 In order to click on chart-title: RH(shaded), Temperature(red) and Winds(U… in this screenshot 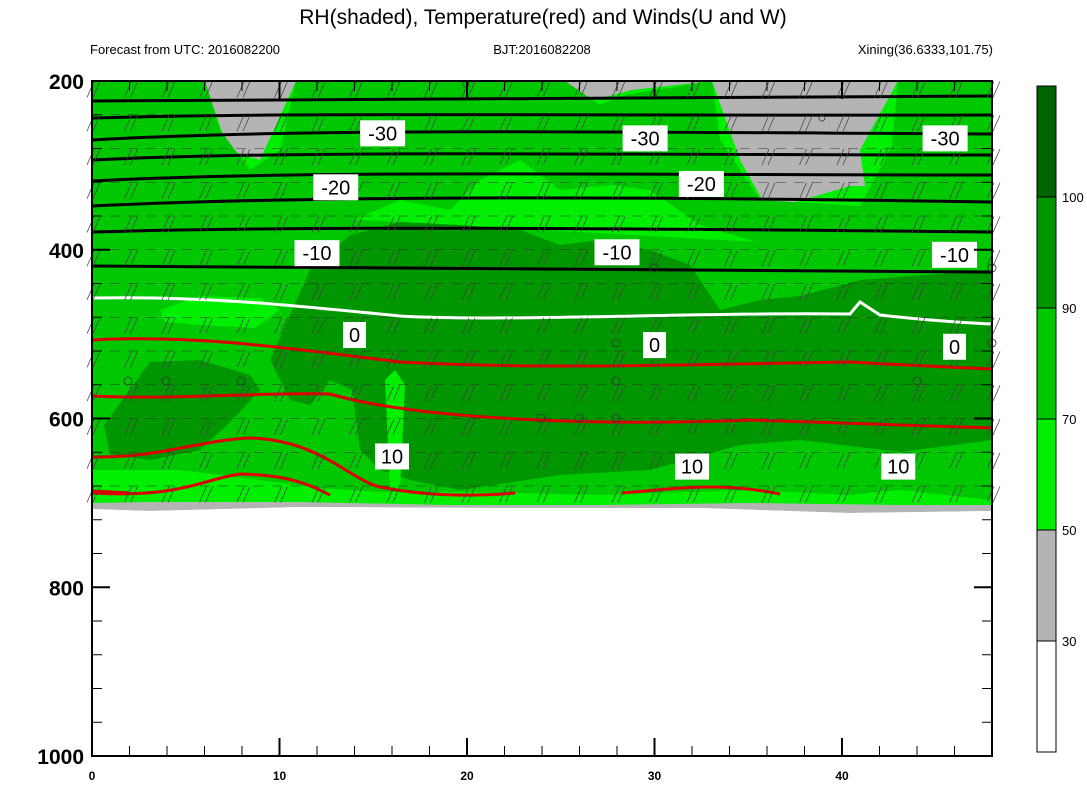, I will do `click(542, 17)`.